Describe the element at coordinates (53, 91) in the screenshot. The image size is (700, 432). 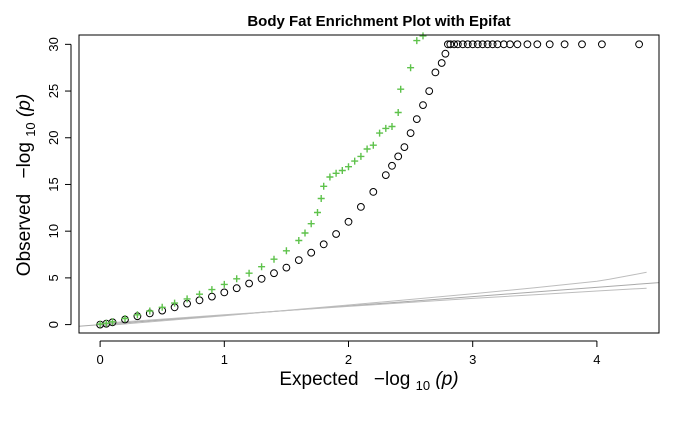
I see `y-tick-label: 25` at that location.